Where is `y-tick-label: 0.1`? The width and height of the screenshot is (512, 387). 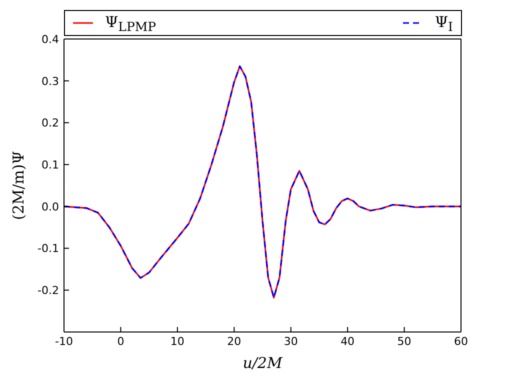 y-tick-label: 0.1 is located at coordinates (50, 165).